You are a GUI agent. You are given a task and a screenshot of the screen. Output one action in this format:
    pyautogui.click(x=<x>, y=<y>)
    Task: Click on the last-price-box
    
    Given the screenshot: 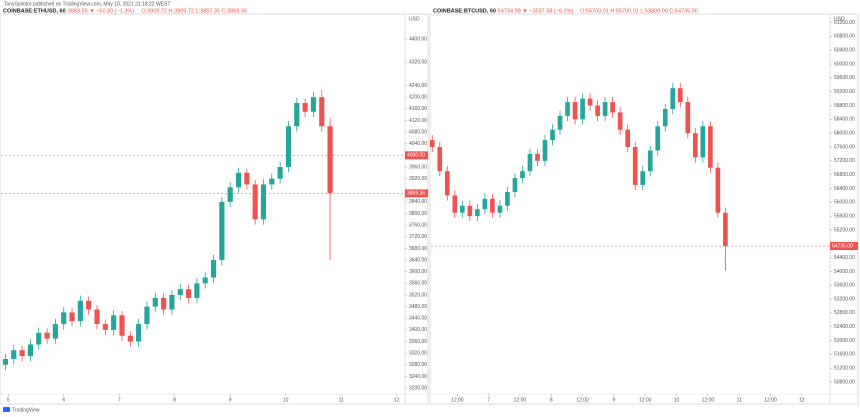 What is the action you would take?
    pyautogui.click(x=416, y=193)
    